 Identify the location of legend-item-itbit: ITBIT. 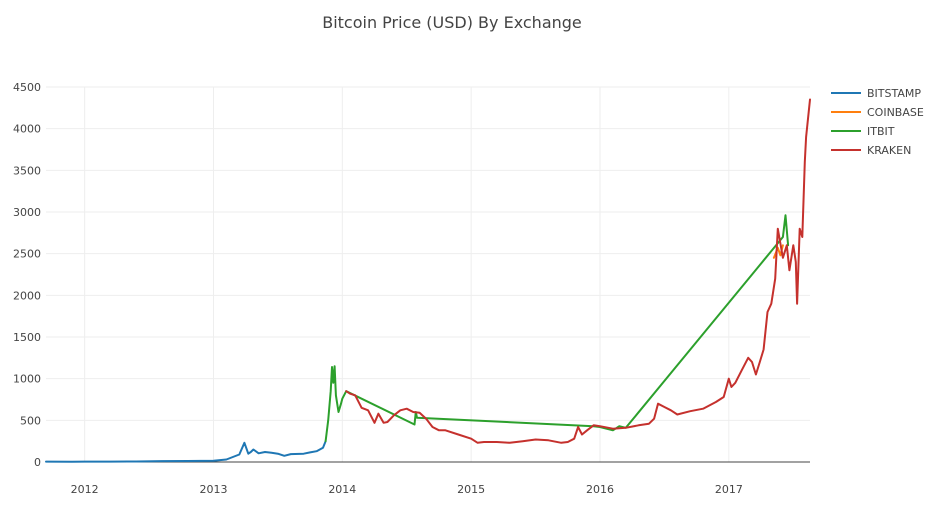
(863, 131).